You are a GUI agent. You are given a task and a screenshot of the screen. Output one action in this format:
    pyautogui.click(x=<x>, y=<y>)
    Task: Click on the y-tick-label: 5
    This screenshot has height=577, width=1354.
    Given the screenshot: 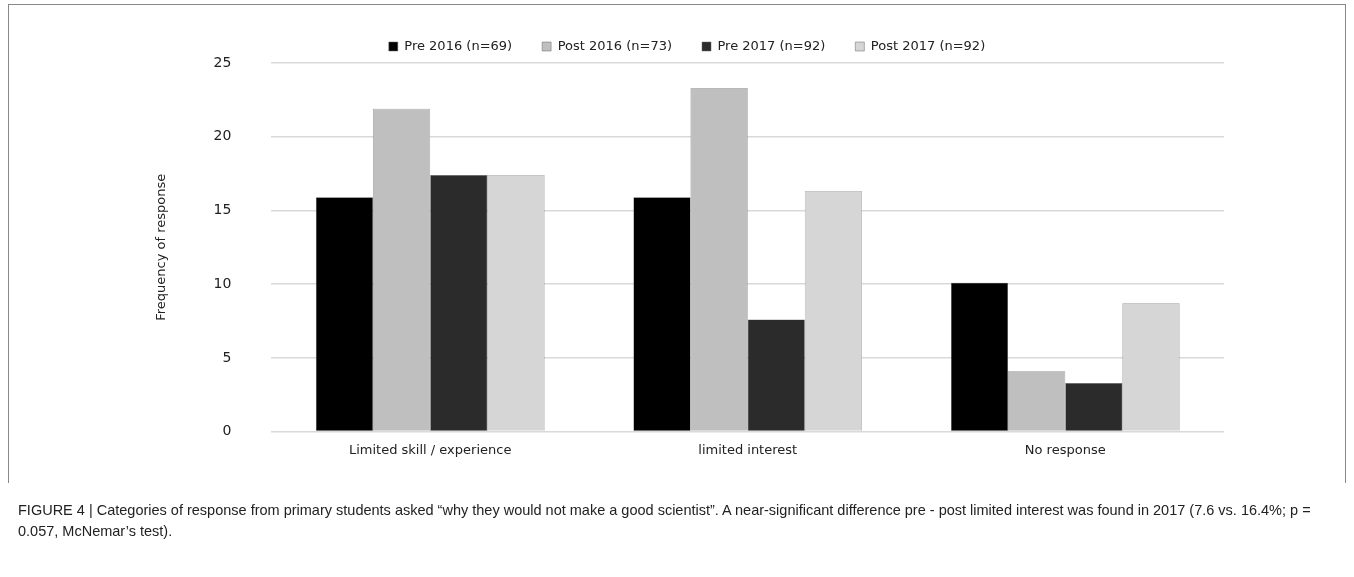 What is the action you would take?
    pyautogui.click(x=227, y=356)
    